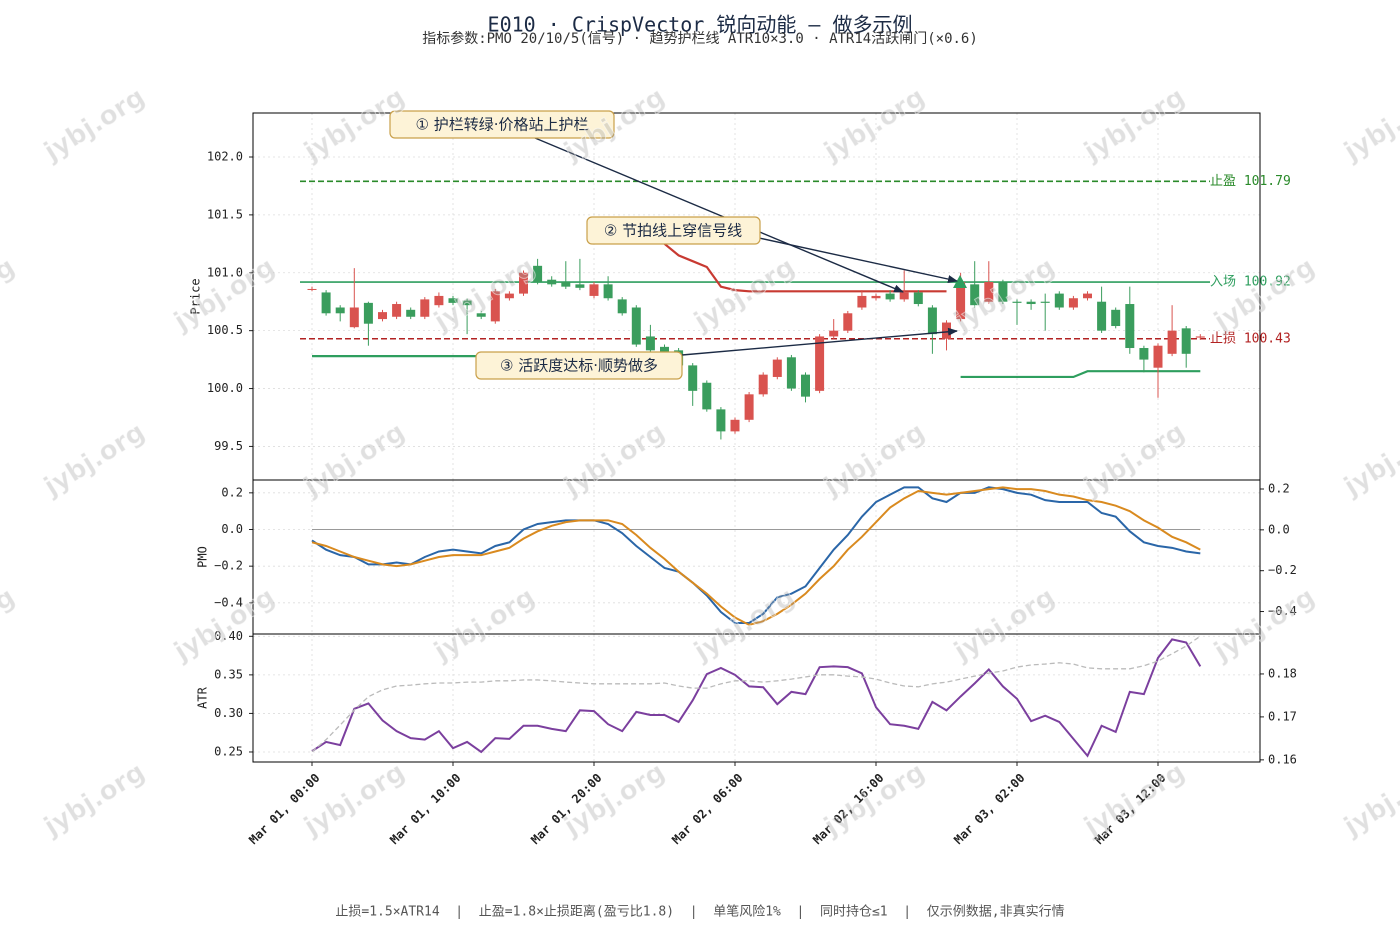 This screenshot has height=930, width=1400. I want to click on y2-tick-label: 0.0, so click(1279, 529).